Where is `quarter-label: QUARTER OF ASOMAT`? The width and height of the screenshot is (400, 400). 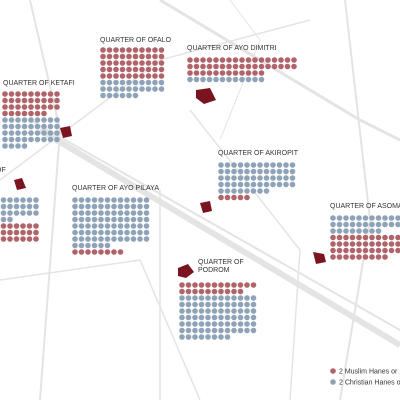 quarter-label: QUARTER OF ASOMAT is located at coordinates (365, 206).